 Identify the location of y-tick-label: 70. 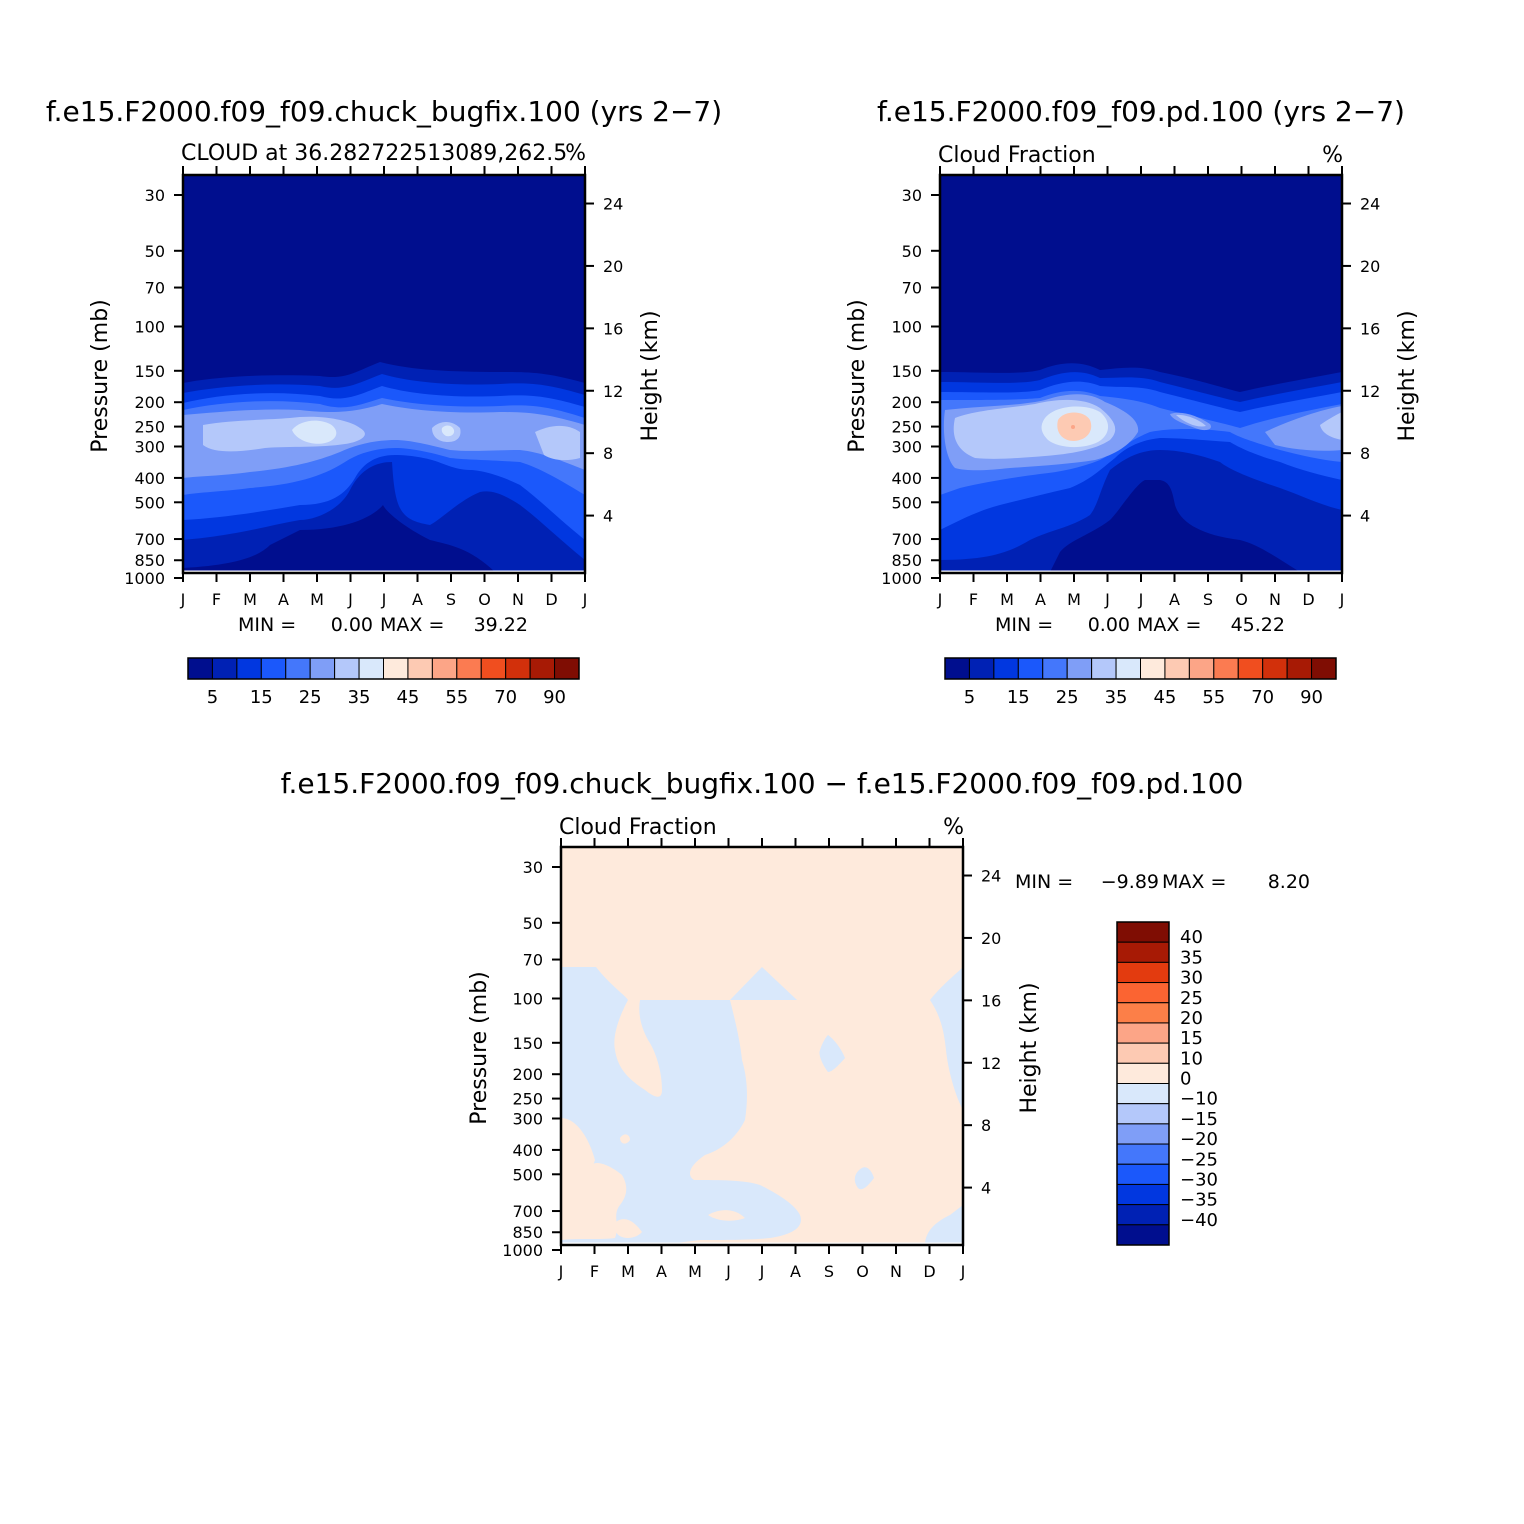
(912, 288).